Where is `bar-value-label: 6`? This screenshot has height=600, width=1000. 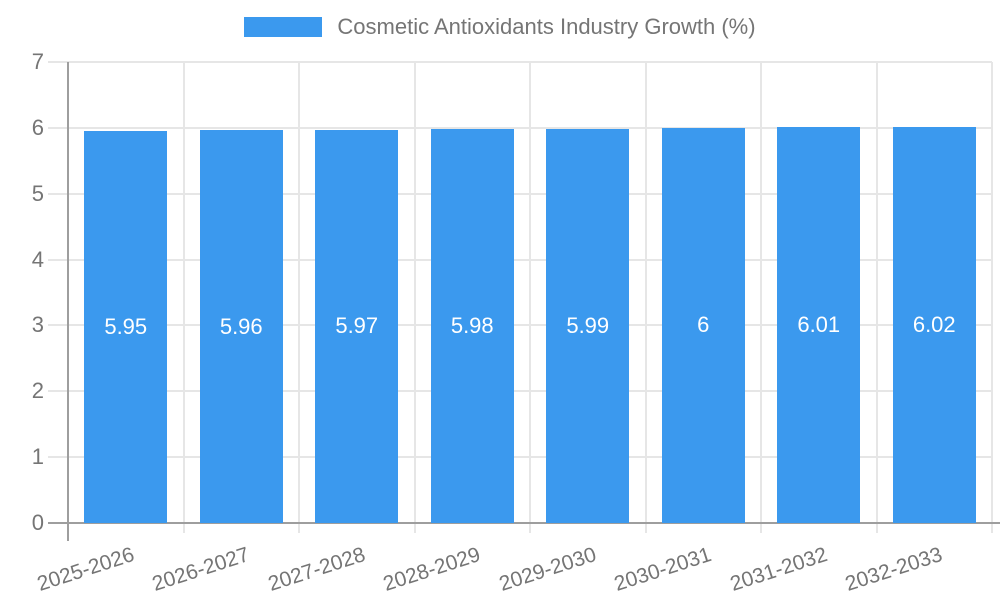
bar-value-label: 6 is located at coordinates (703, 325).